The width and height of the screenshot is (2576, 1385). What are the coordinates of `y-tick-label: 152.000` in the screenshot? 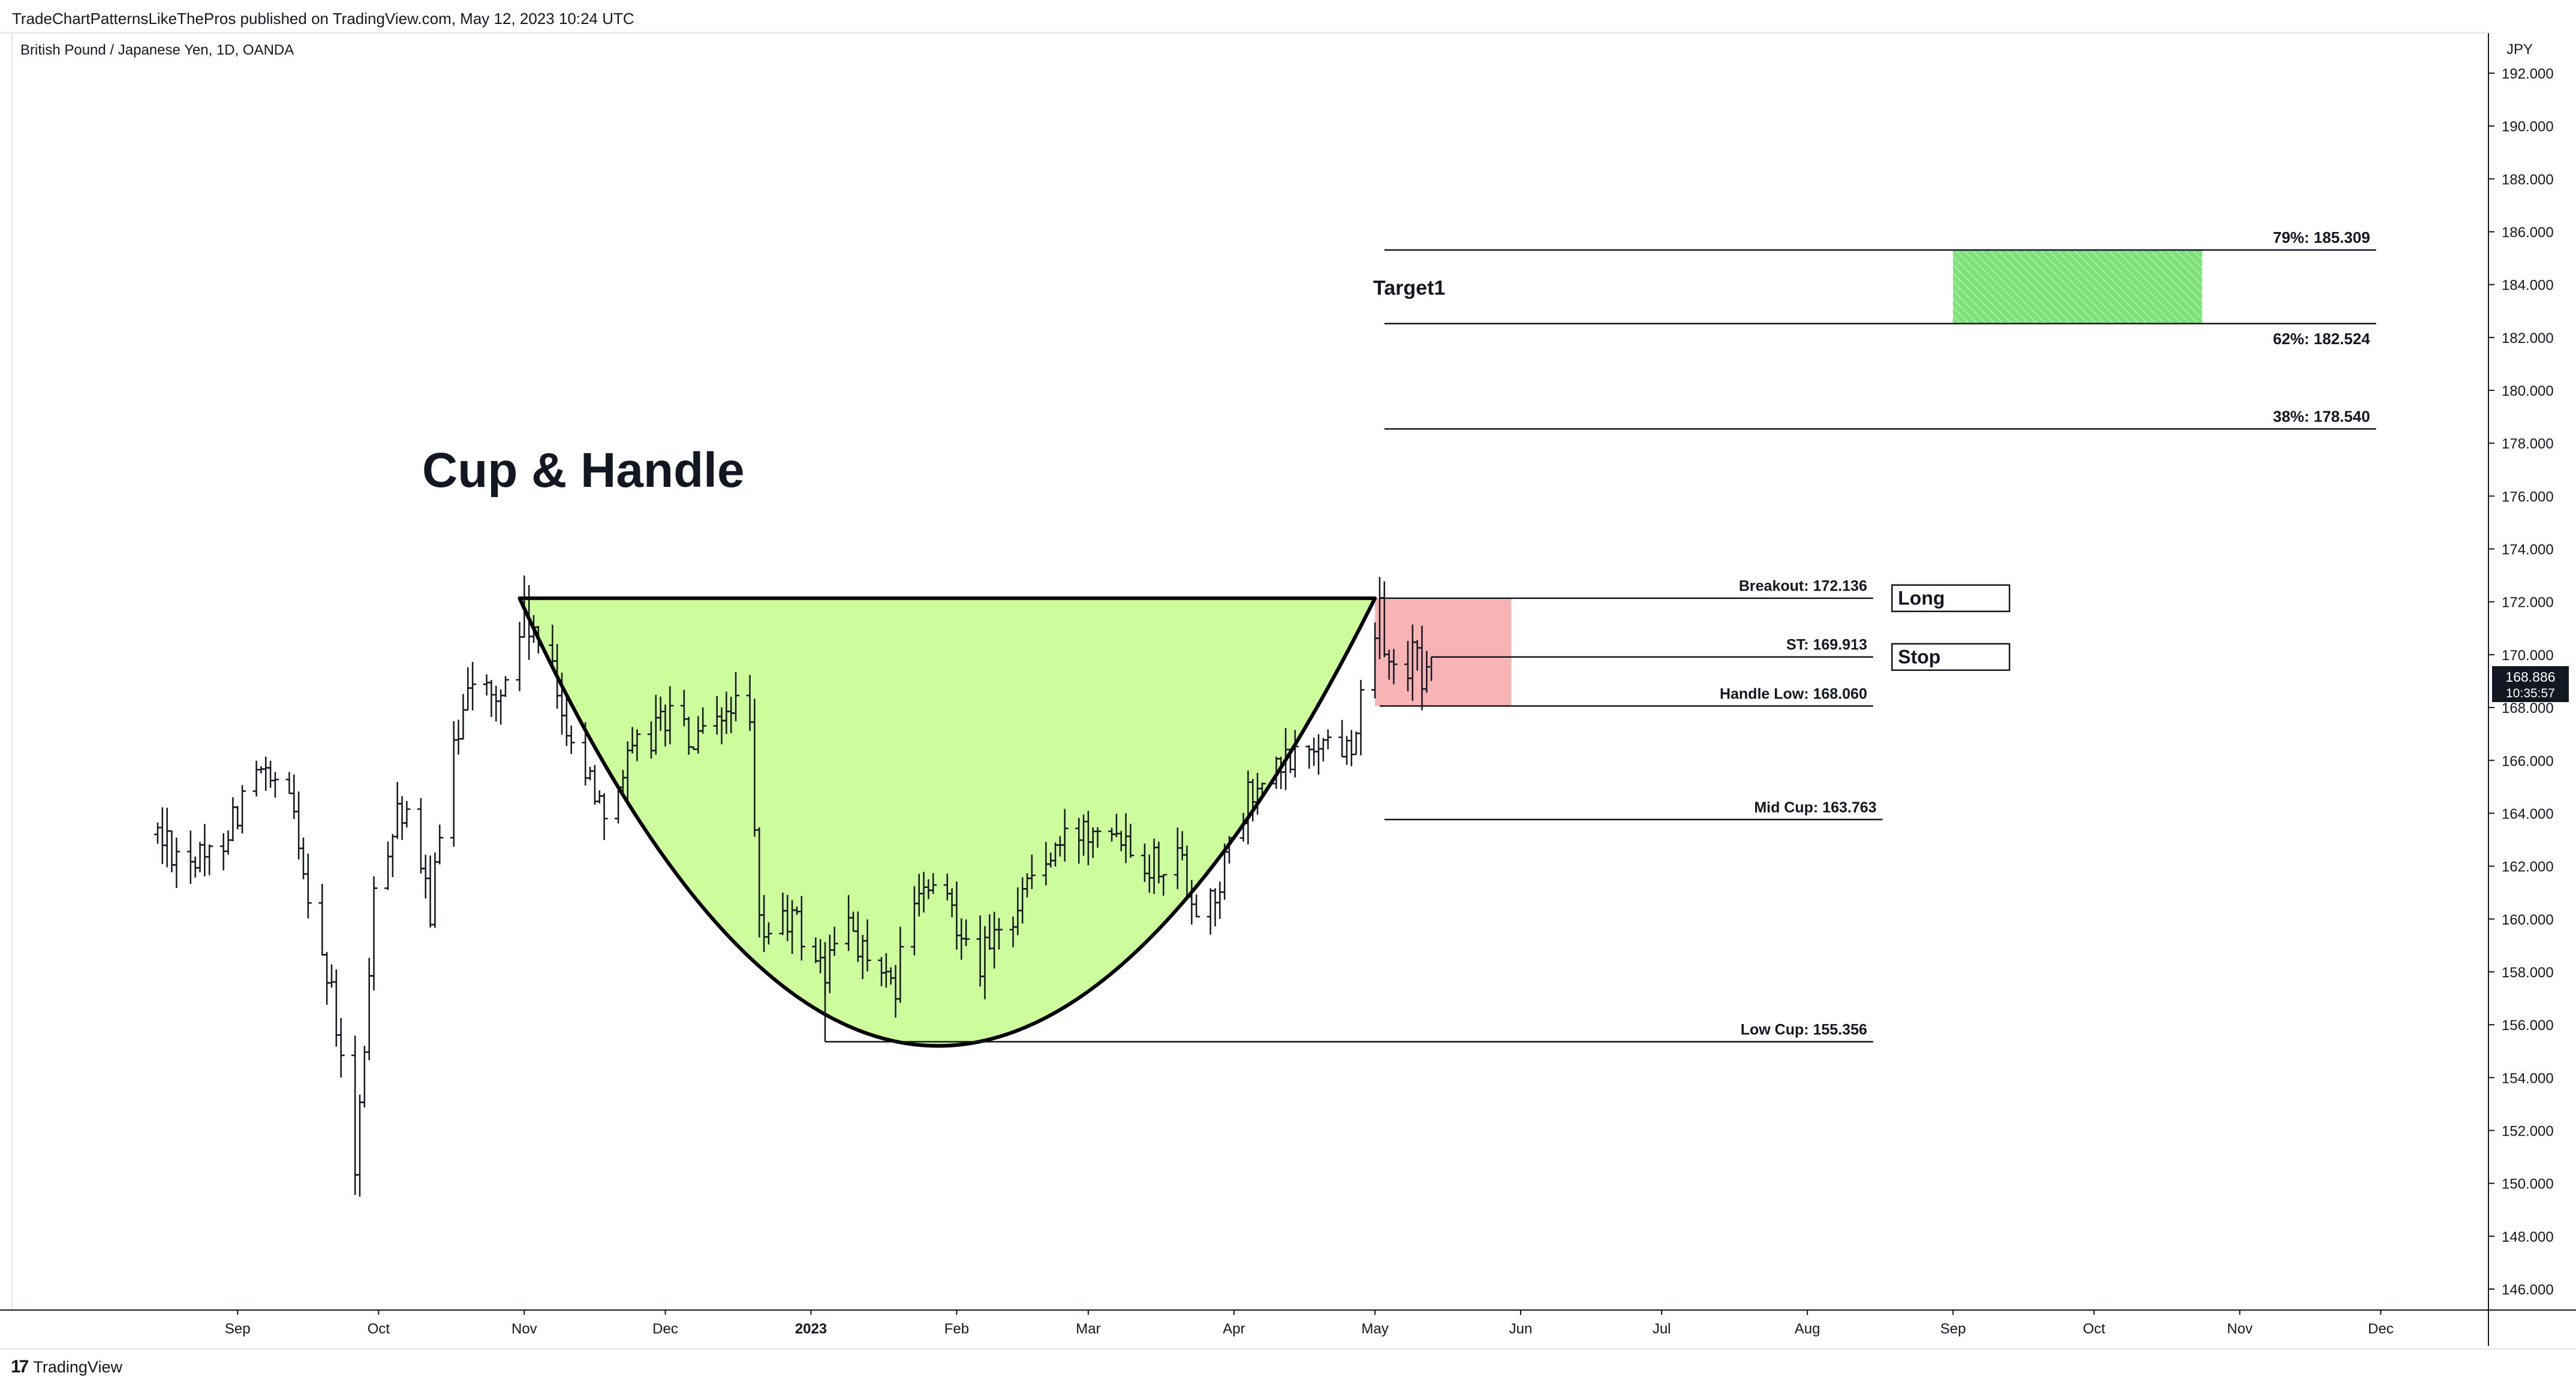 It's located at (2528, 1131).